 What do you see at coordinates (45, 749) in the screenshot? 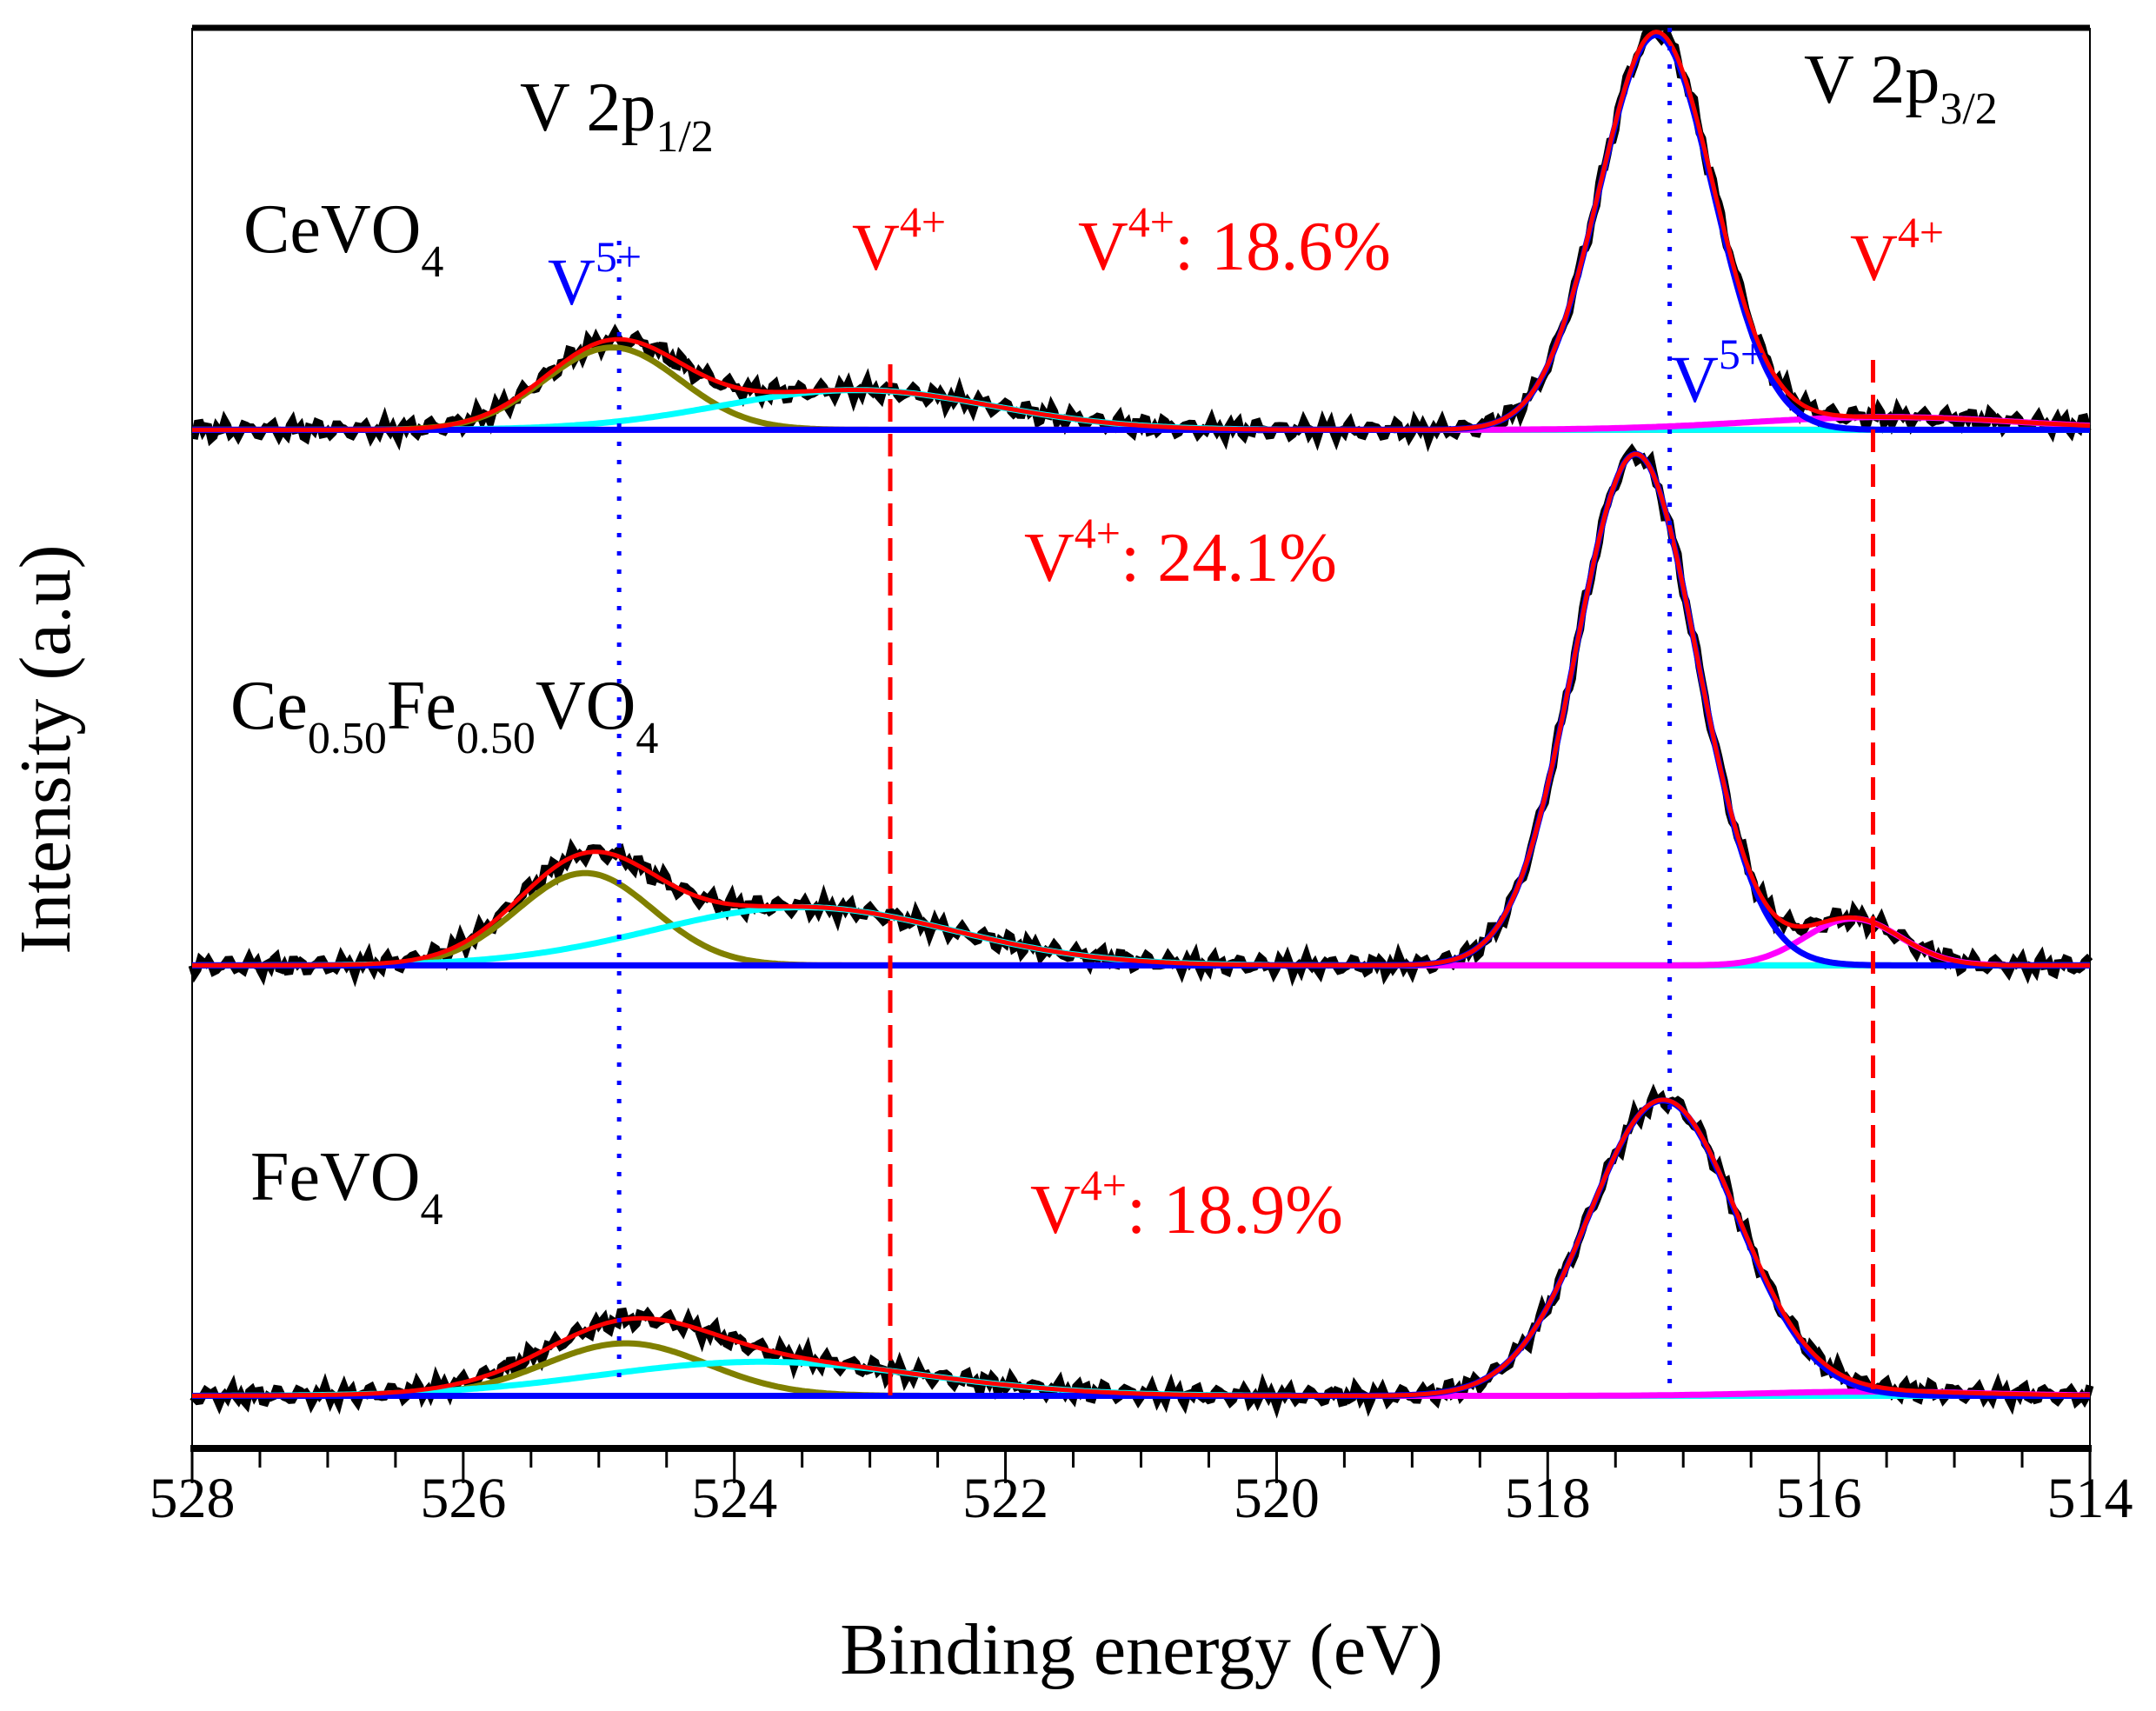
I see `y-axis-label: Intensity (a.u)` at bounding box center [45, 749].